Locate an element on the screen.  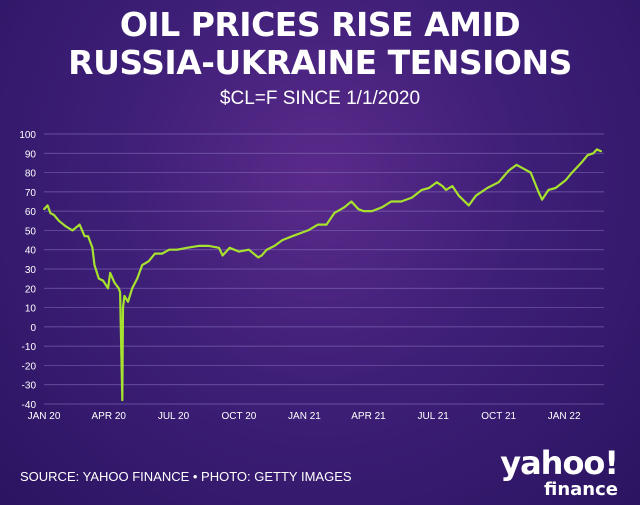
y-tick-label: 10 is located at coordinates (31, 309).